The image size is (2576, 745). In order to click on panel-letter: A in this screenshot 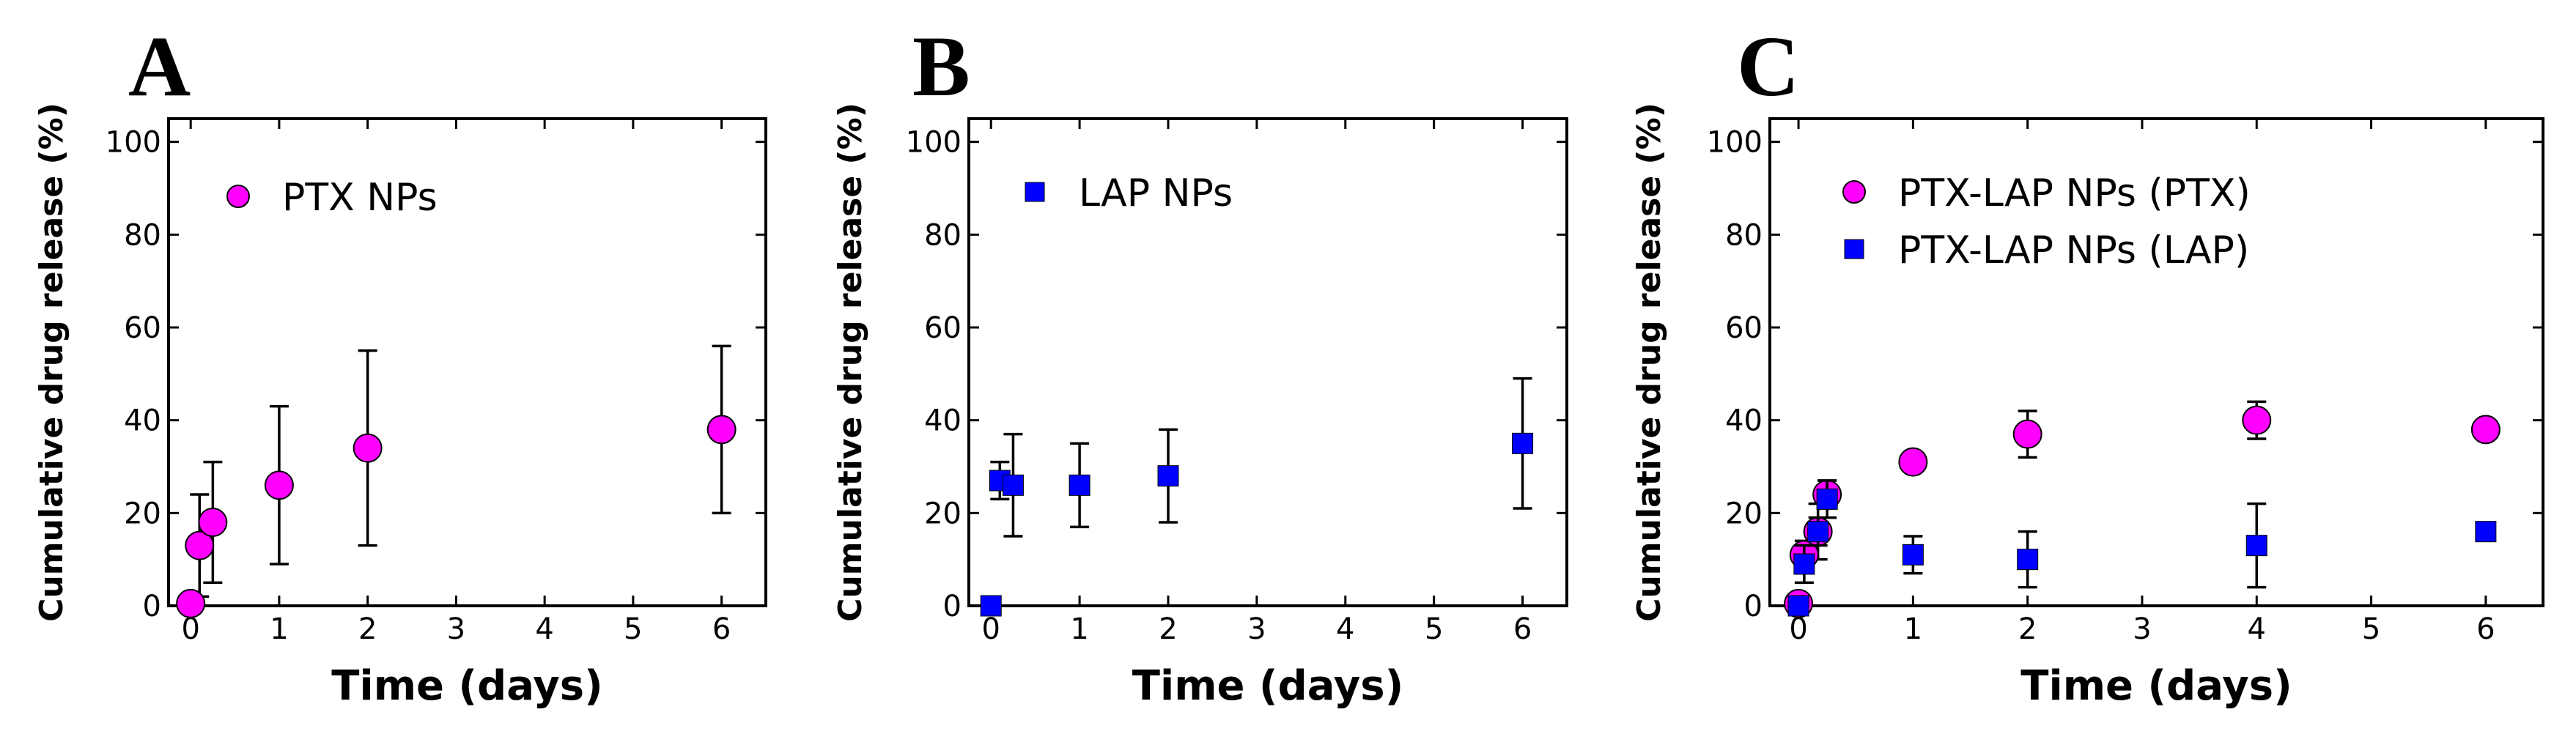, I will do `click(159, 66)`.